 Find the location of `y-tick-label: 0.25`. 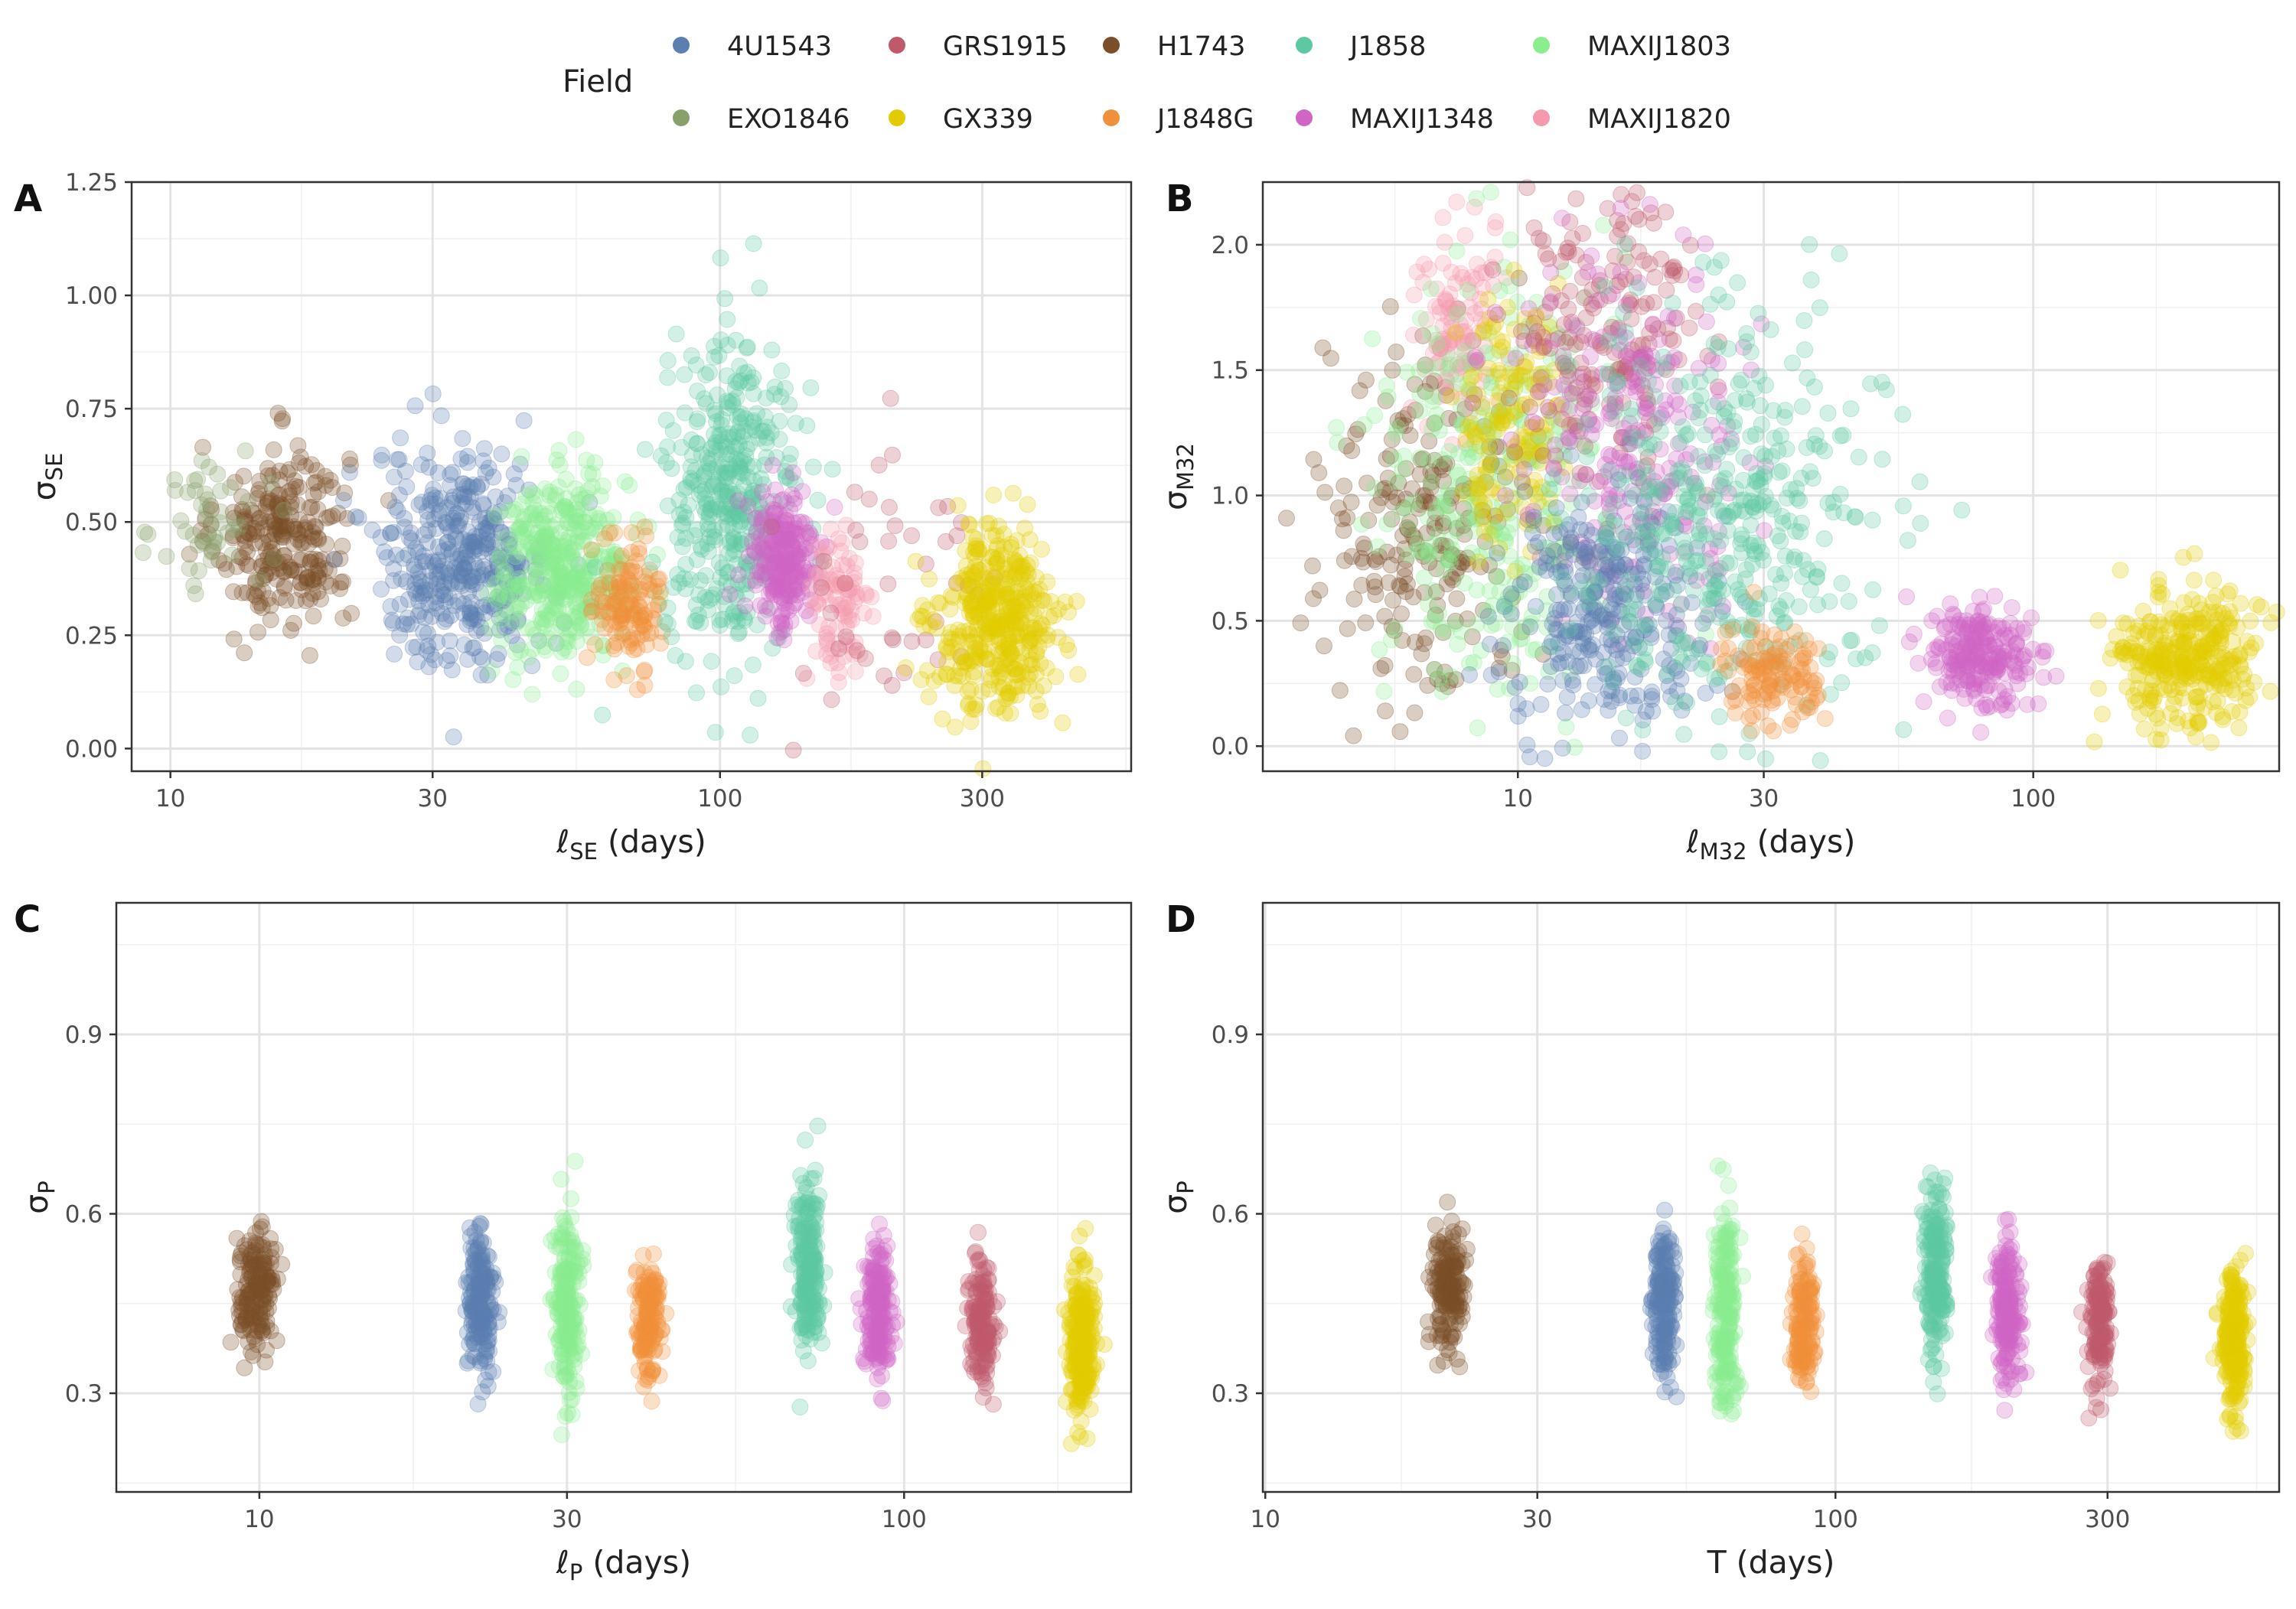

y-tick-label: 0.25 is located at coordinates (91, 636).